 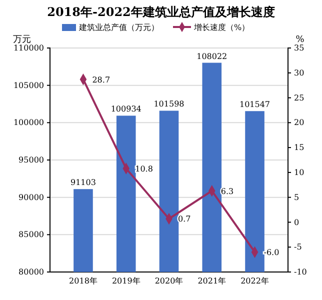 What do you see at coordinates (299, 123) in the screenshot?
I see `y2-tick-label: 20` at bounding box center [299, 123].